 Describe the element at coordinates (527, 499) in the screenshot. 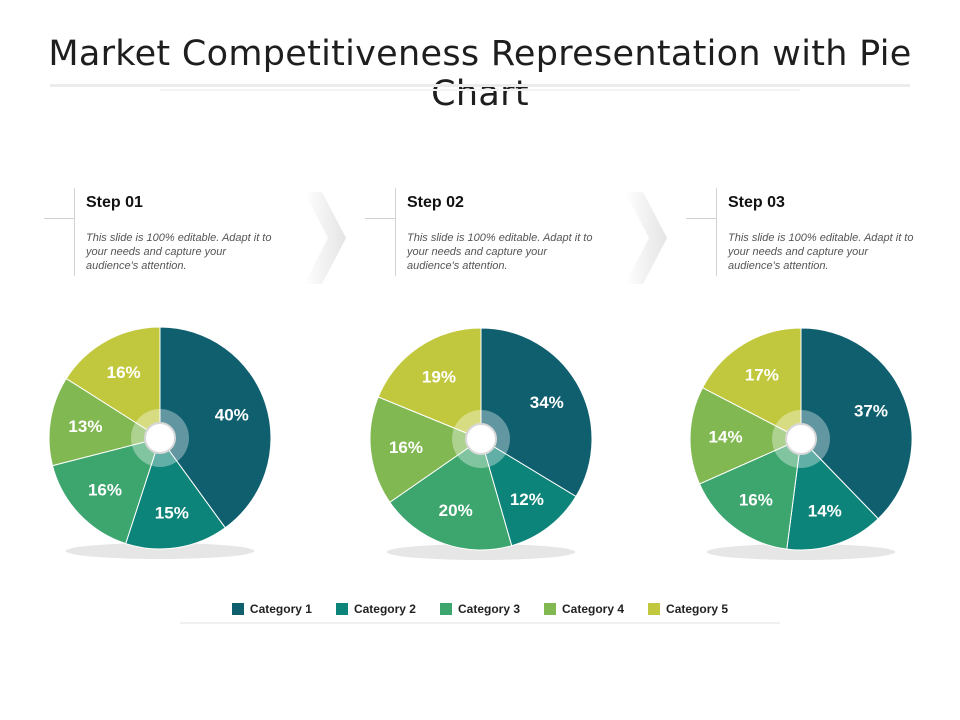

I see `slice-label: 12%` at that location.